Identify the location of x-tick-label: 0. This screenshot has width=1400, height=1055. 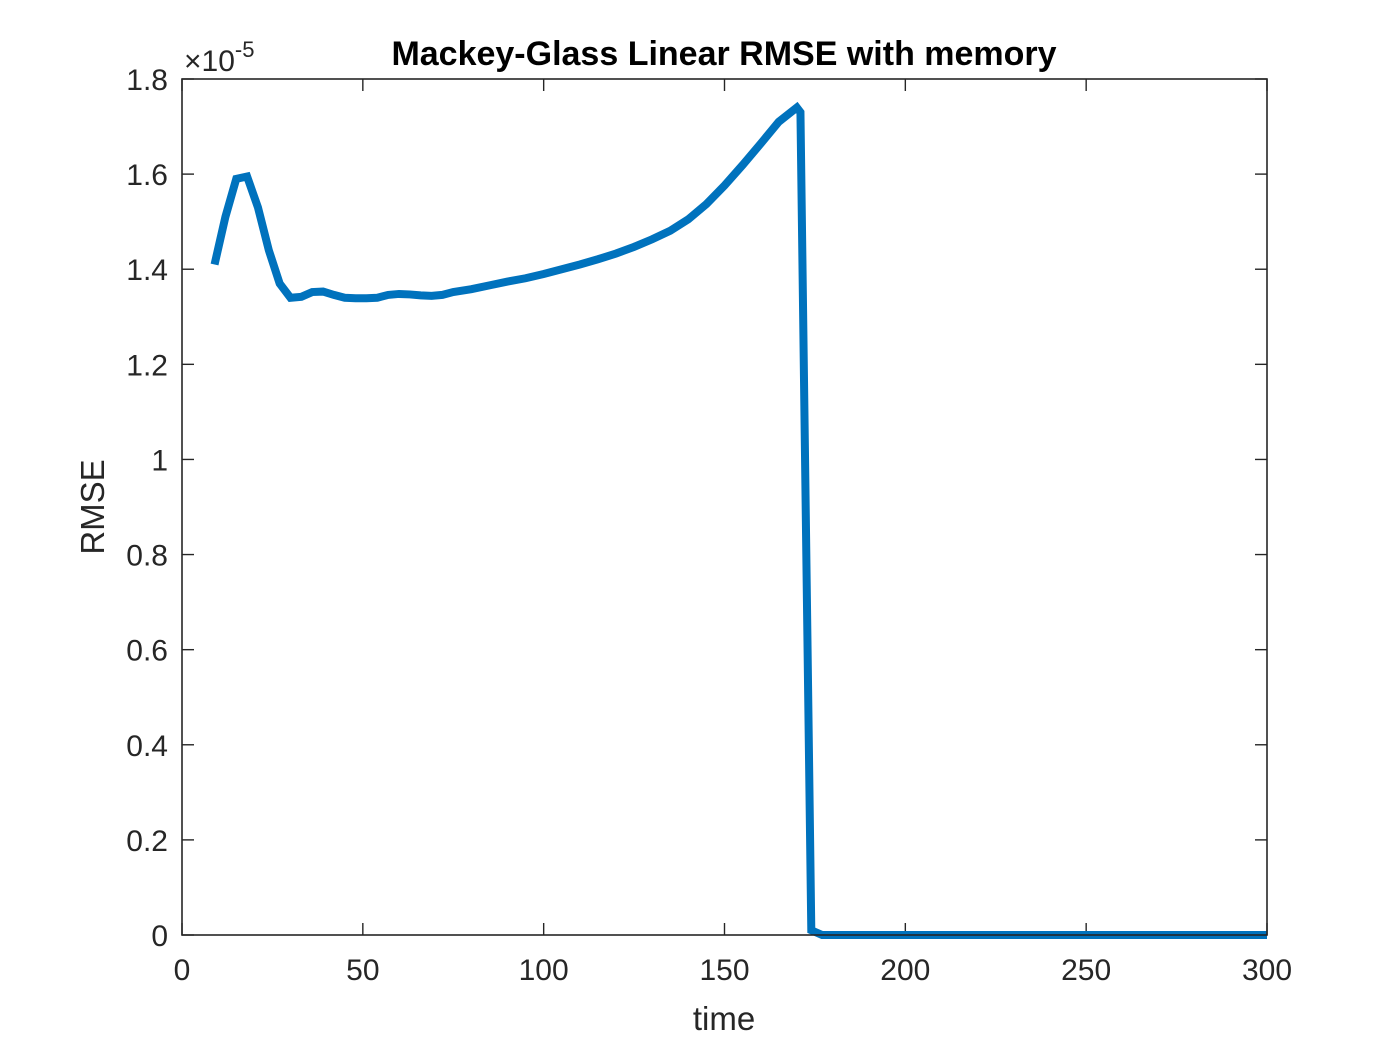
(182, 970).